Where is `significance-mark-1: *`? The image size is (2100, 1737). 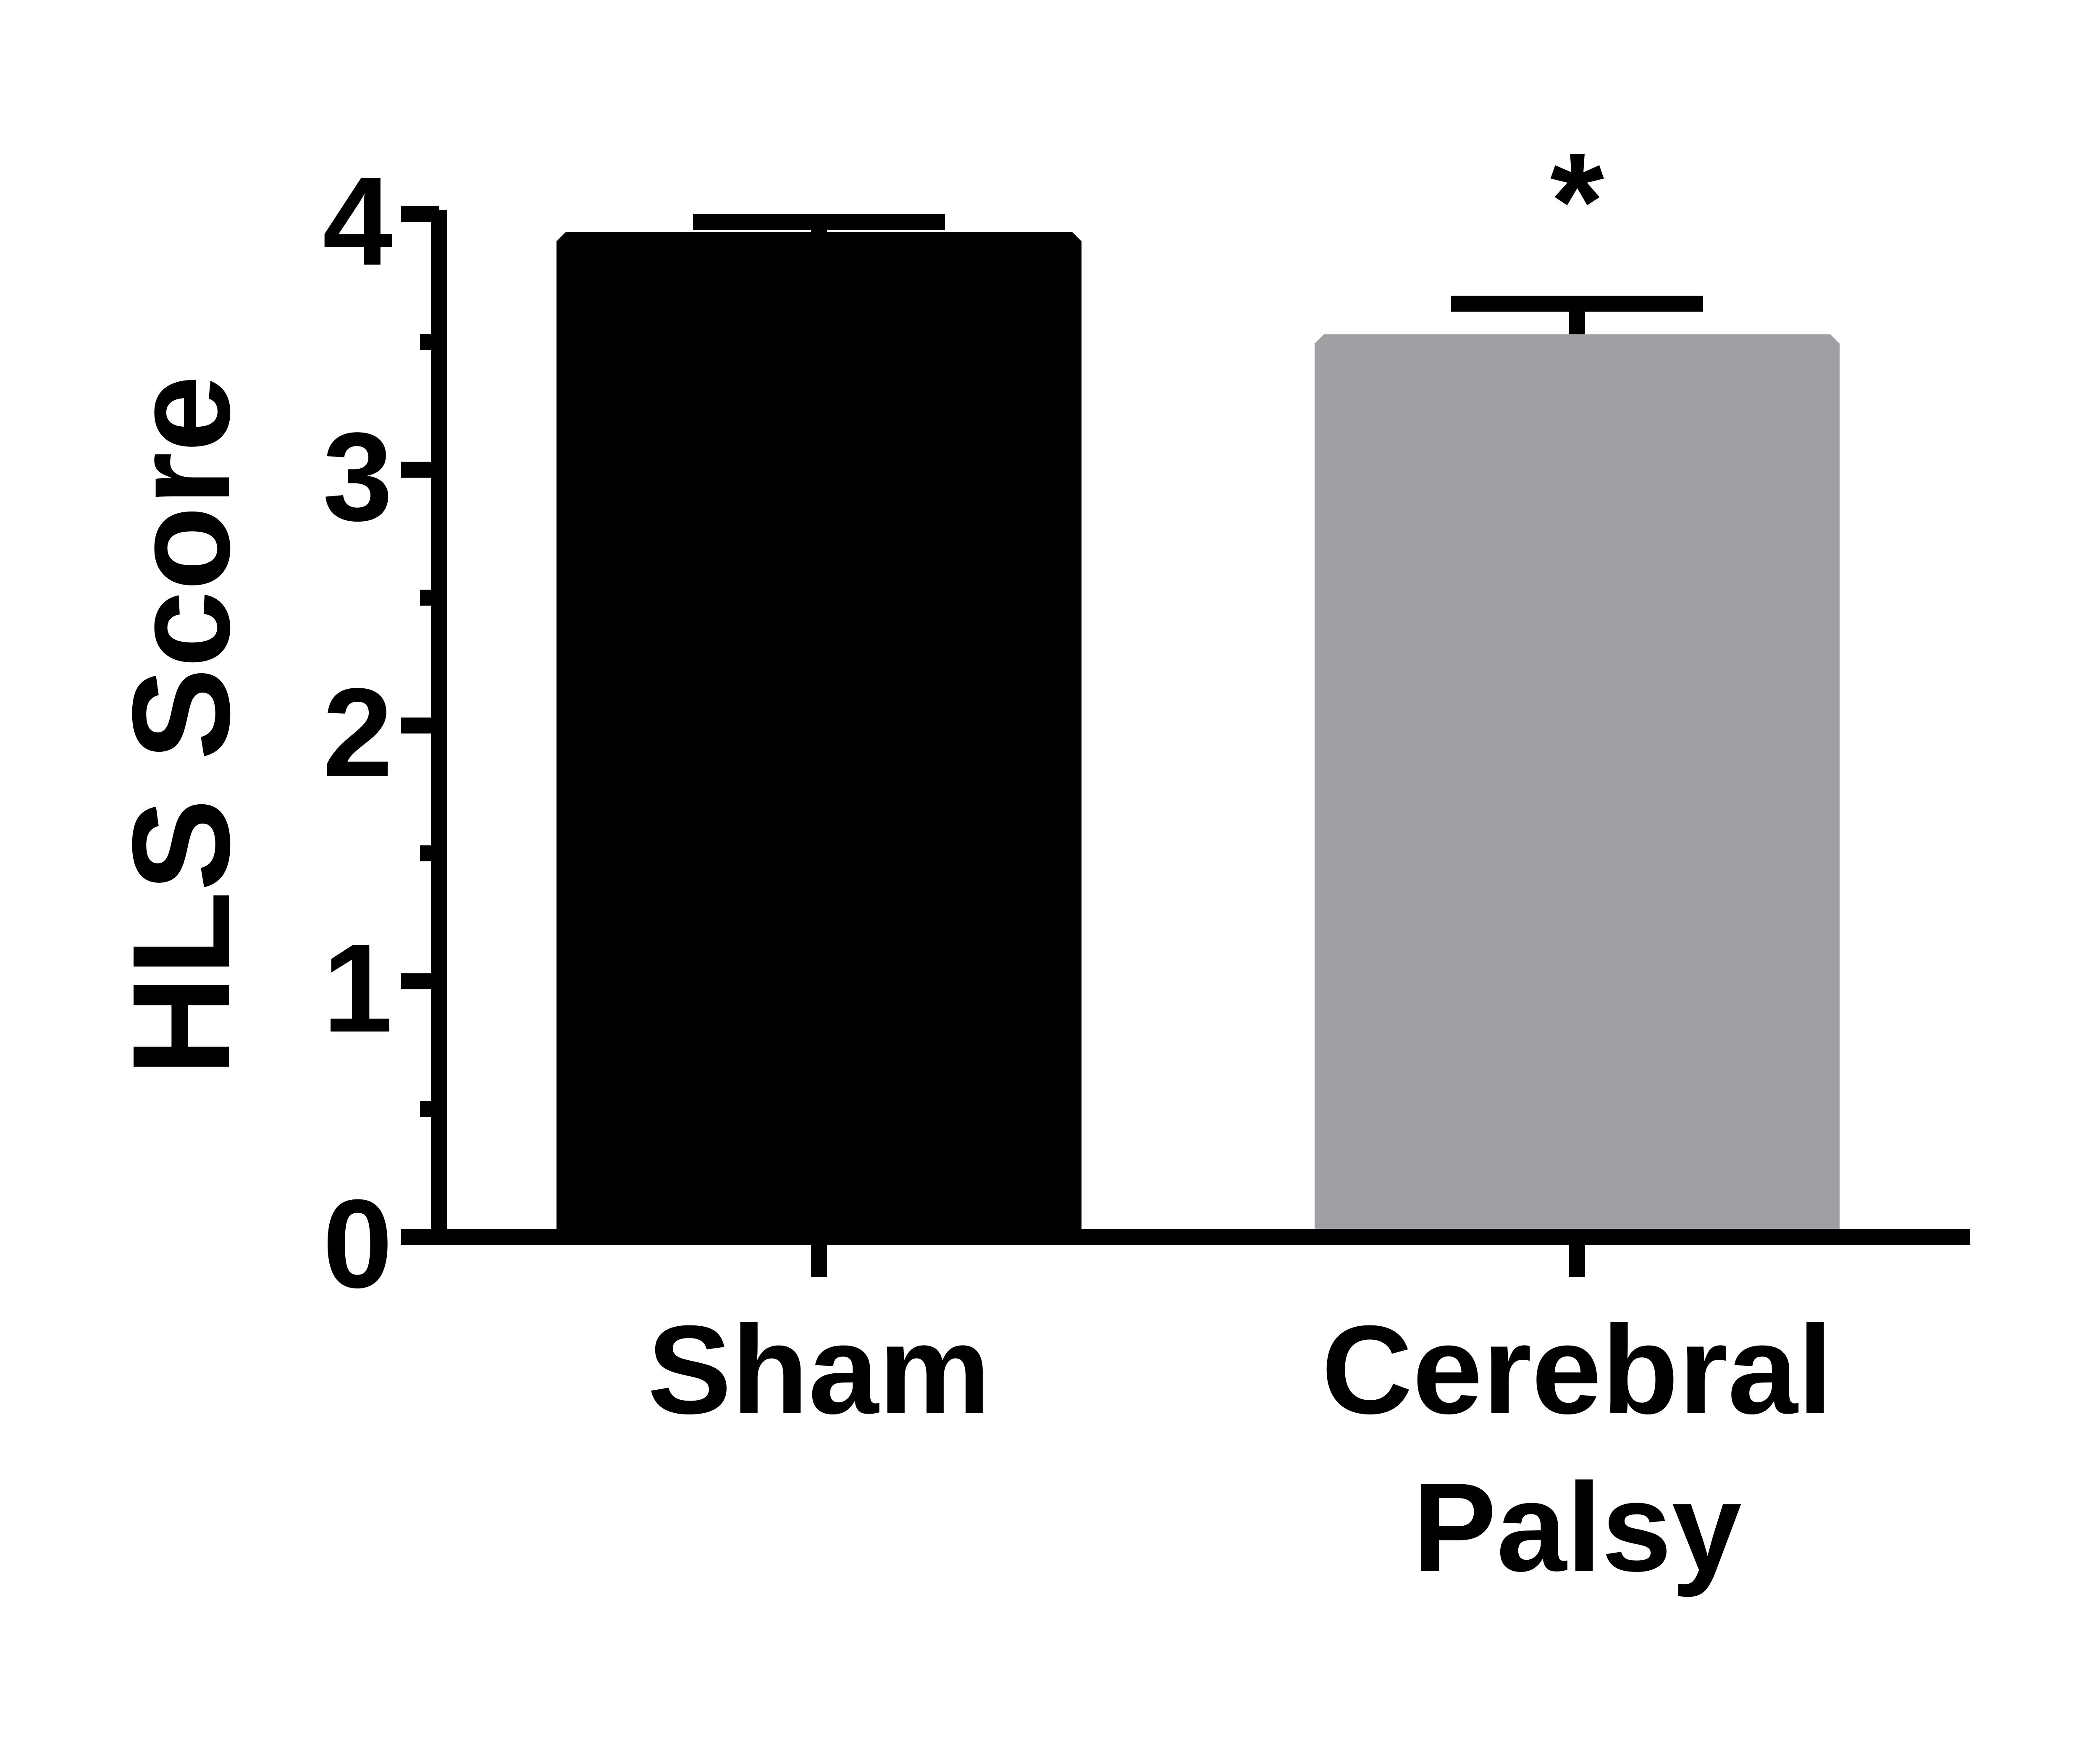
significance-mark-1: * is located at coordinates (1577, 200).